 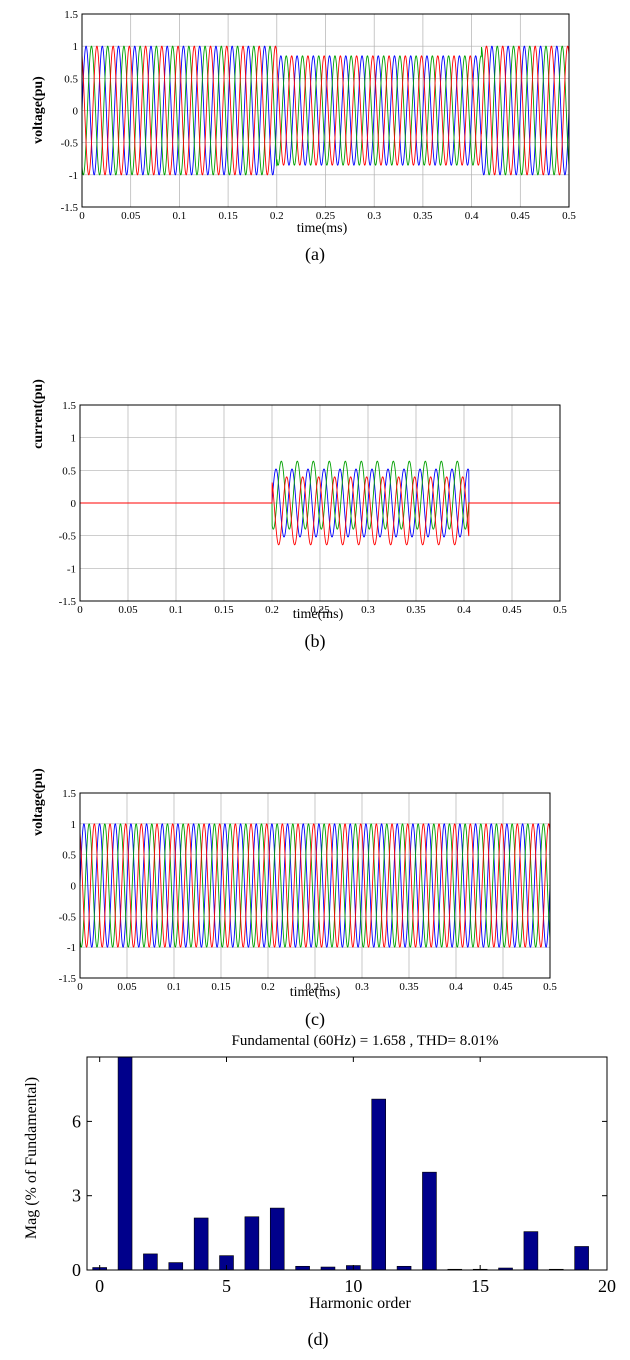 What do you see at coordinates (315, 1019) in the screenshot?
I see `caption-c: (c)` at bounding box center [315, 1019].